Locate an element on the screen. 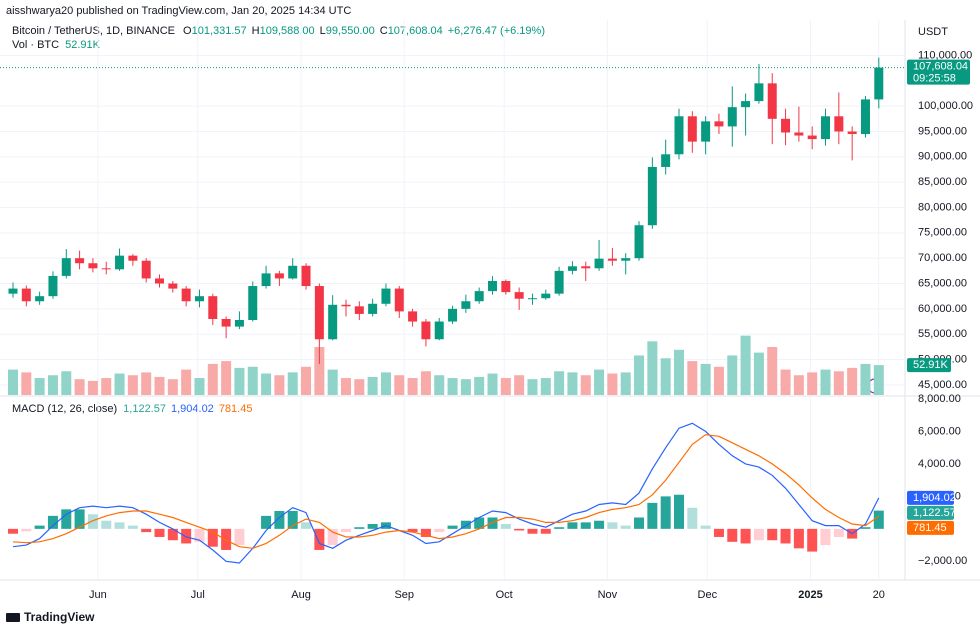 The height and width of the screenshot is (636, 980). value-box-label: 1,904.02 is located at coordinates (934, 498).